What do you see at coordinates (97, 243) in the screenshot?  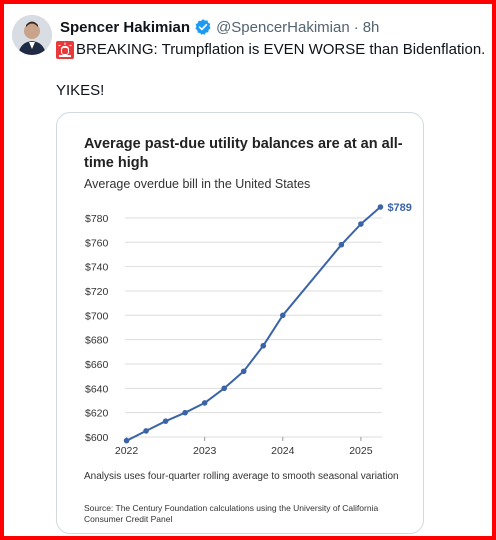 I see `y-tick-label: $760` at bounding box center [97, 243].